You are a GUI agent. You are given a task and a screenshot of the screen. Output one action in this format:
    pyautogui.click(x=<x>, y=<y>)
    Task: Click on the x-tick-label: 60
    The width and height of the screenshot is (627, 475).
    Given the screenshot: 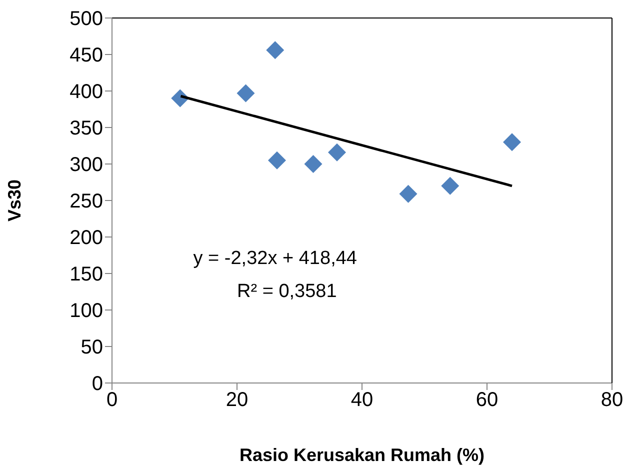 What is the action you would take?
    pyautogui.click(x=487, y=400)
    